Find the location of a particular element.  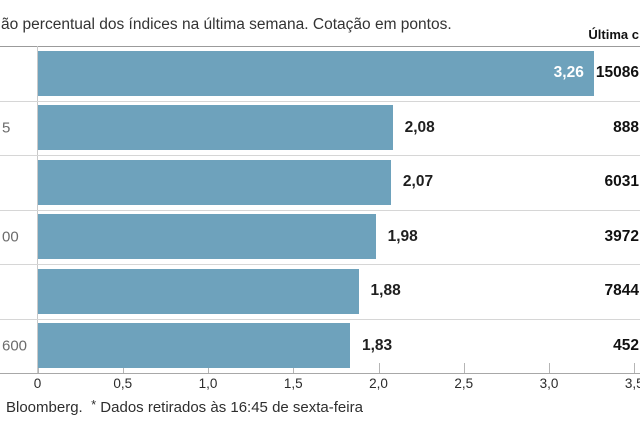

last-quote-value: 888 is located at coordinates (626, 127).